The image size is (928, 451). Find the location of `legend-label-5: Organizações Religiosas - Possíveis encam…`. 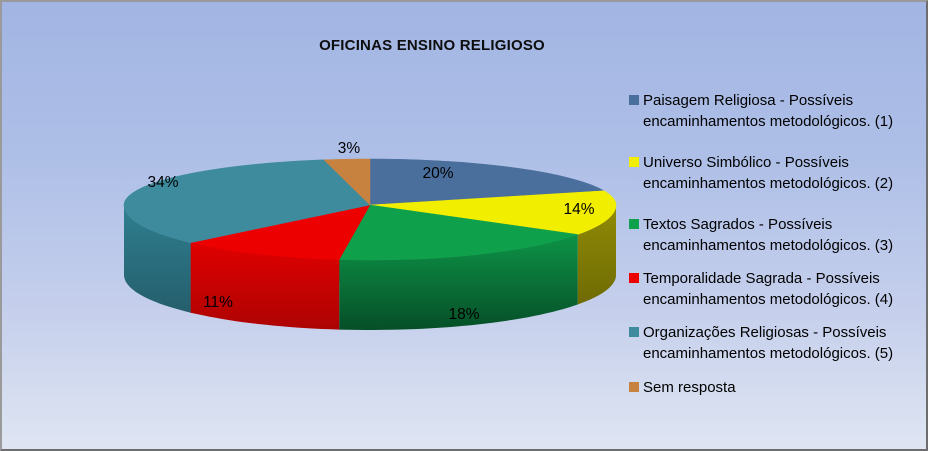

legend-label-5: Organizações Religiosas - Possíveis encam… is located at coordinates (768, 343).